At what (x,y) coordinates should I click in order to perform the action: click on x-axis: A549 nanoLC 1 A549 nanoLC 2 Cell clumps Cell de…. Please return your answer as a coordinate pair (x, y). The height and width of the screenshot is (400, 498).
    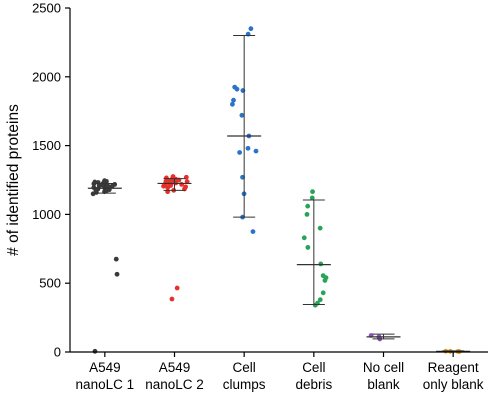
    Looking at the image, I should click on (279, 371).